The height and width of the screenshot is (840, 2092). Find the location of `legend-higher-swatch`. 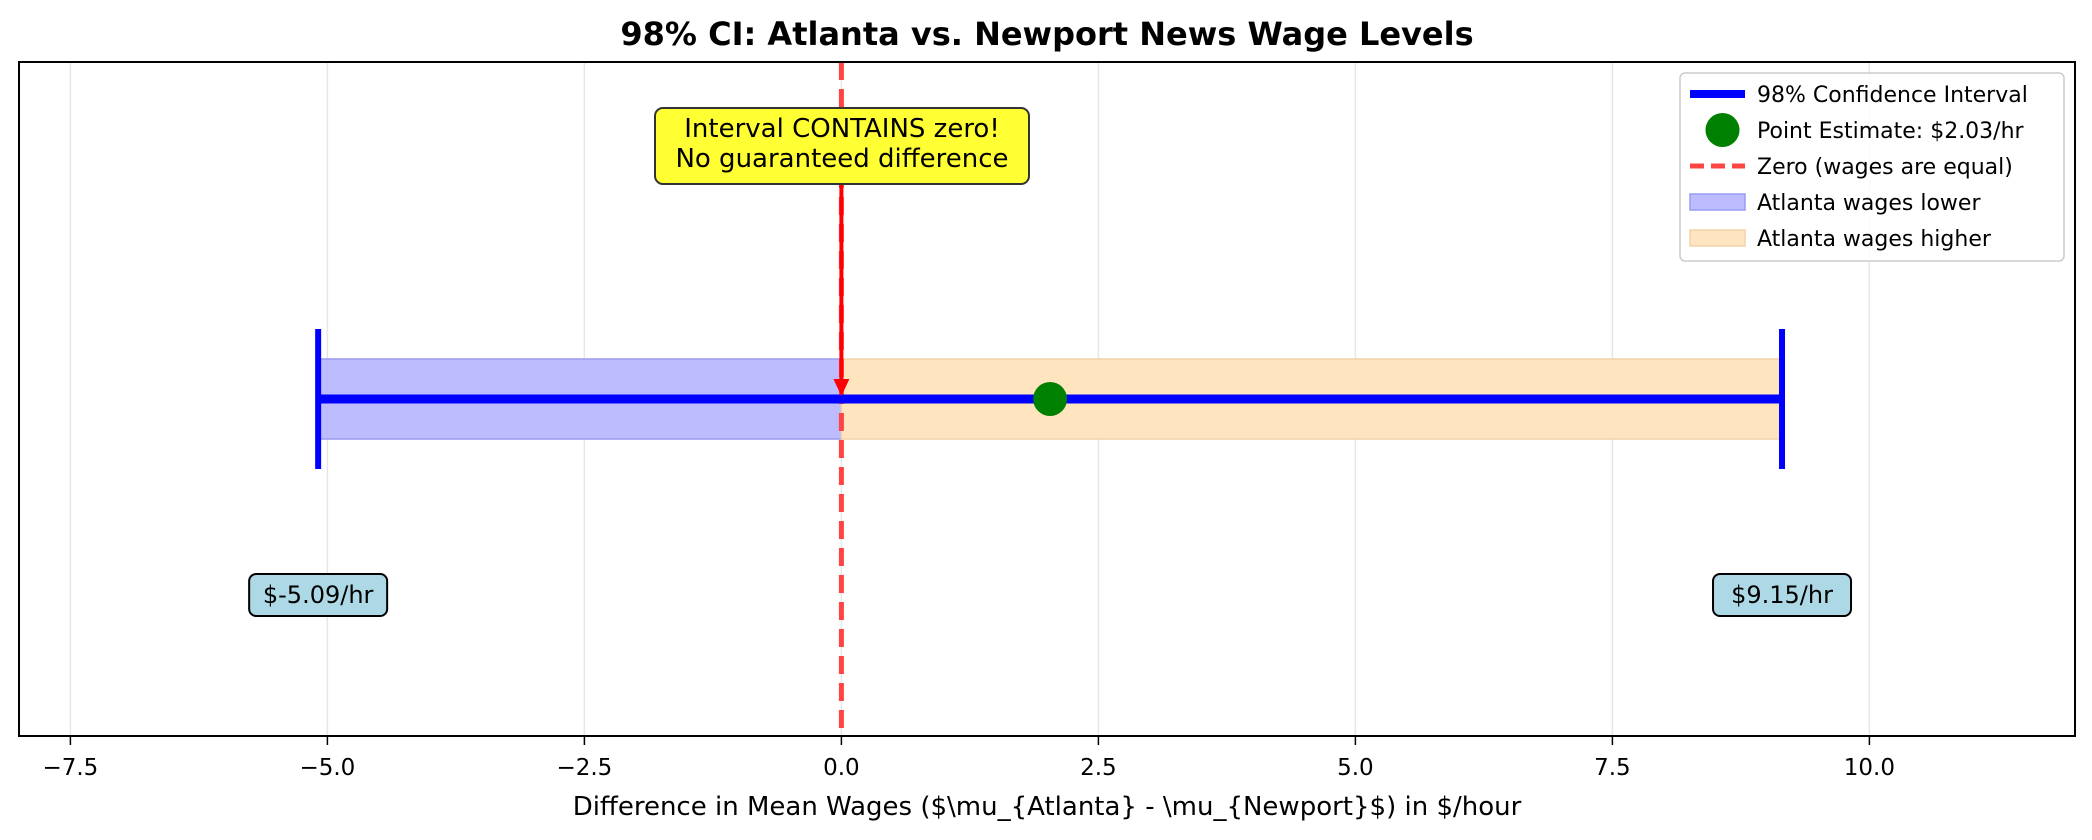

legend-higher-swatch is located at coordinates (1717, 238).